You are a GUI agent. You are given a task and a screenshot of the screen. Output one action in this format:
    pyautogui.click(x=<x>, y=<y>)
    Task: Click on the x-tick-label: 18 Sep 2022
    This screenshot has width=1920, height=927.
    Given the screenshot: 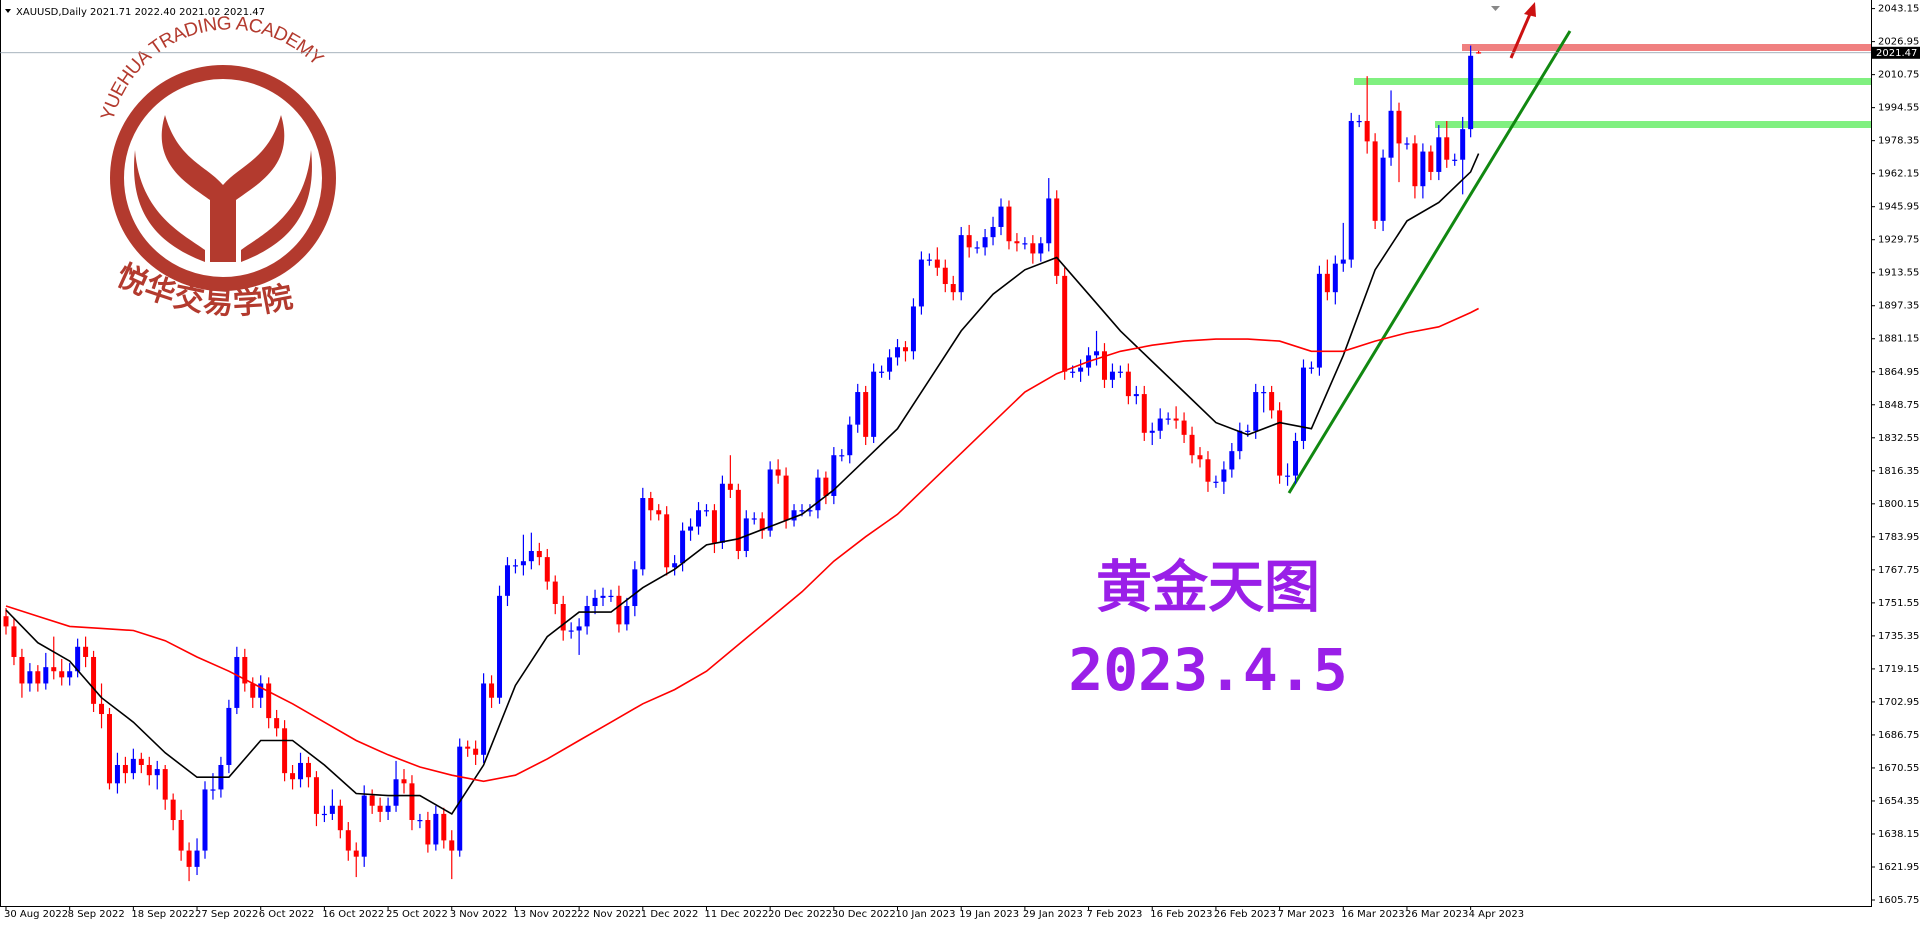 What is the action you would take?
    pyautogui.click(x=162, y=914)
    